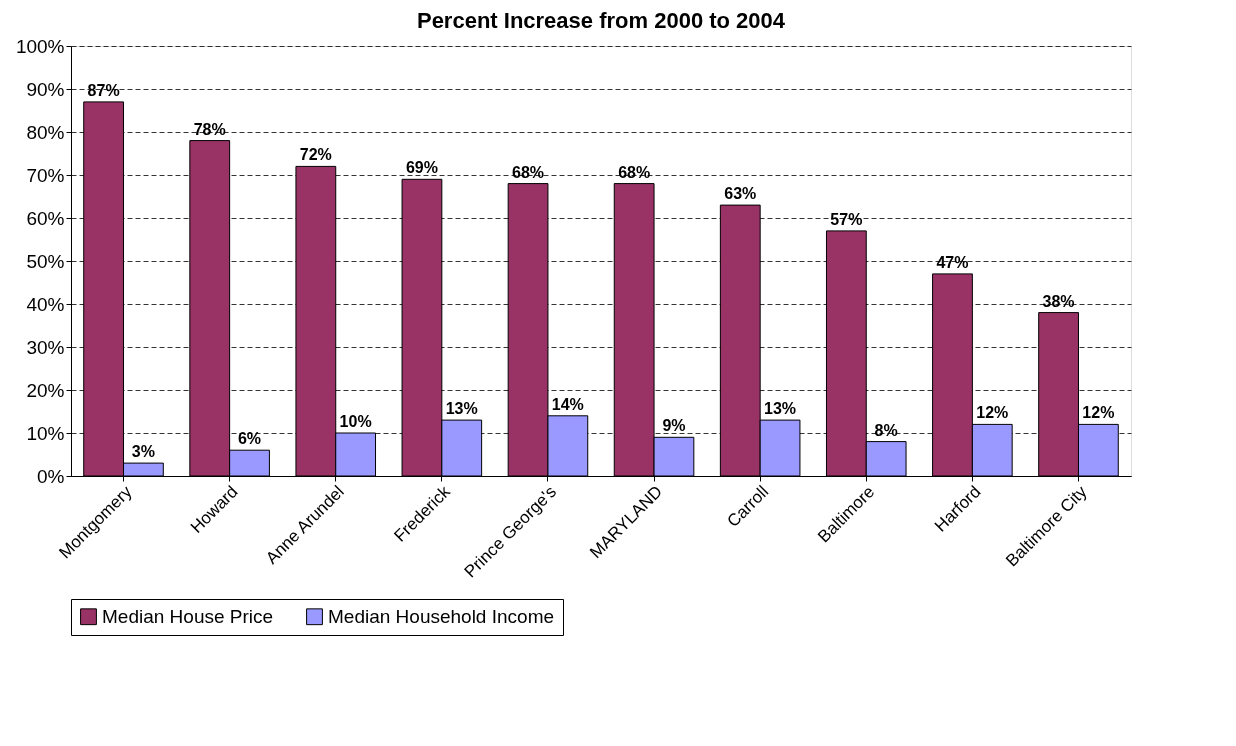  I want to click on data-label: 3%, so click(143, 452).